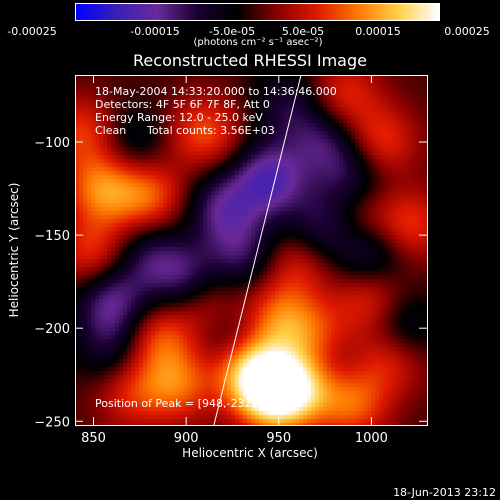  What do you see at coordinates (52, 236) in the screenshot?
I see `y-tick-label: −150` at bounding box center [52, 236].